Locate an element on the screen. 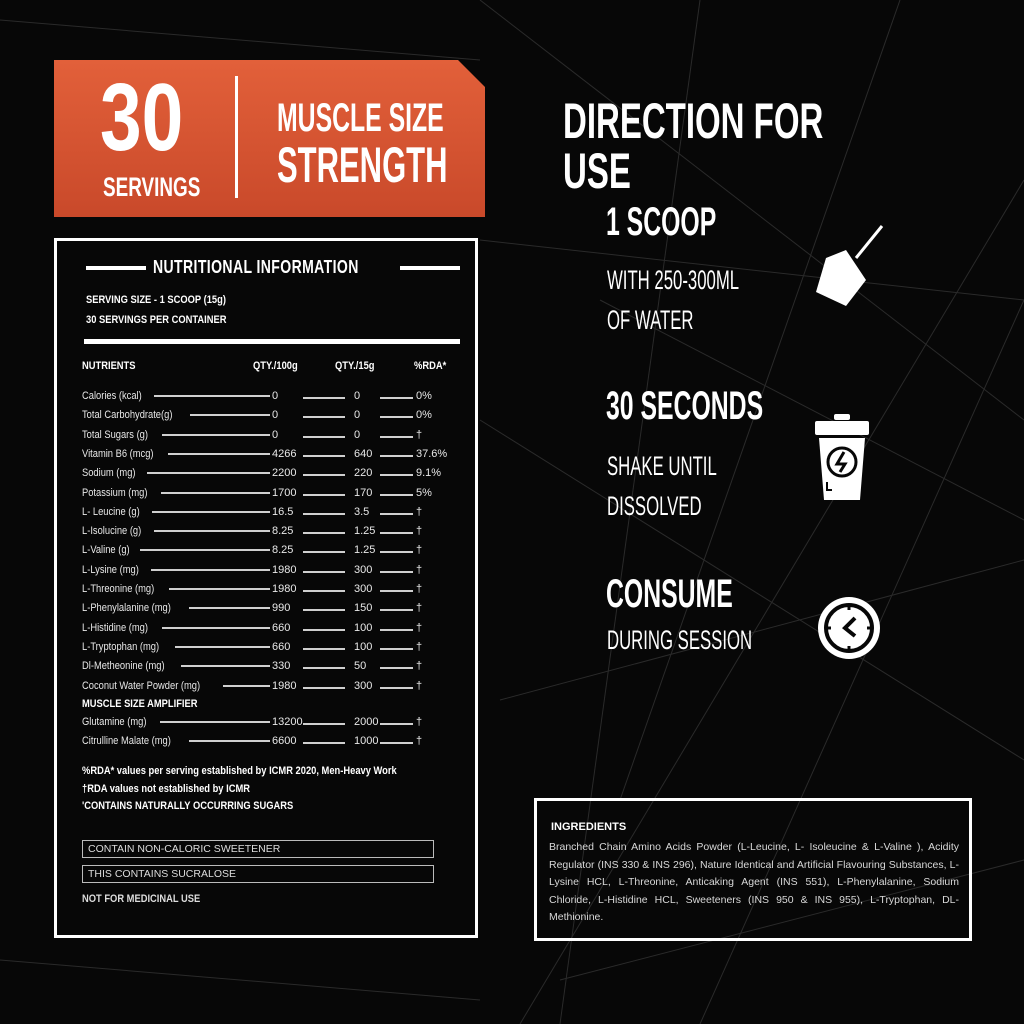 The width and height of the screenshot is (1024, 1024). nutrient-name: L-Valine (g) is located at coordinates (106, 550).